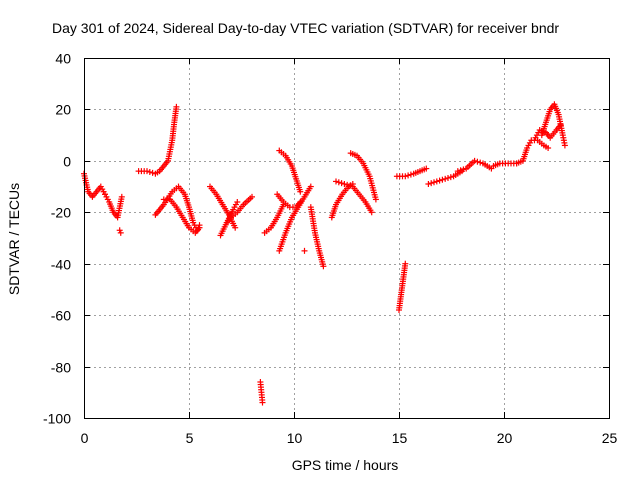  Describe the element at coordinates (63, 59) in the screenshot. I see `y-tick-label: 40` at that location.